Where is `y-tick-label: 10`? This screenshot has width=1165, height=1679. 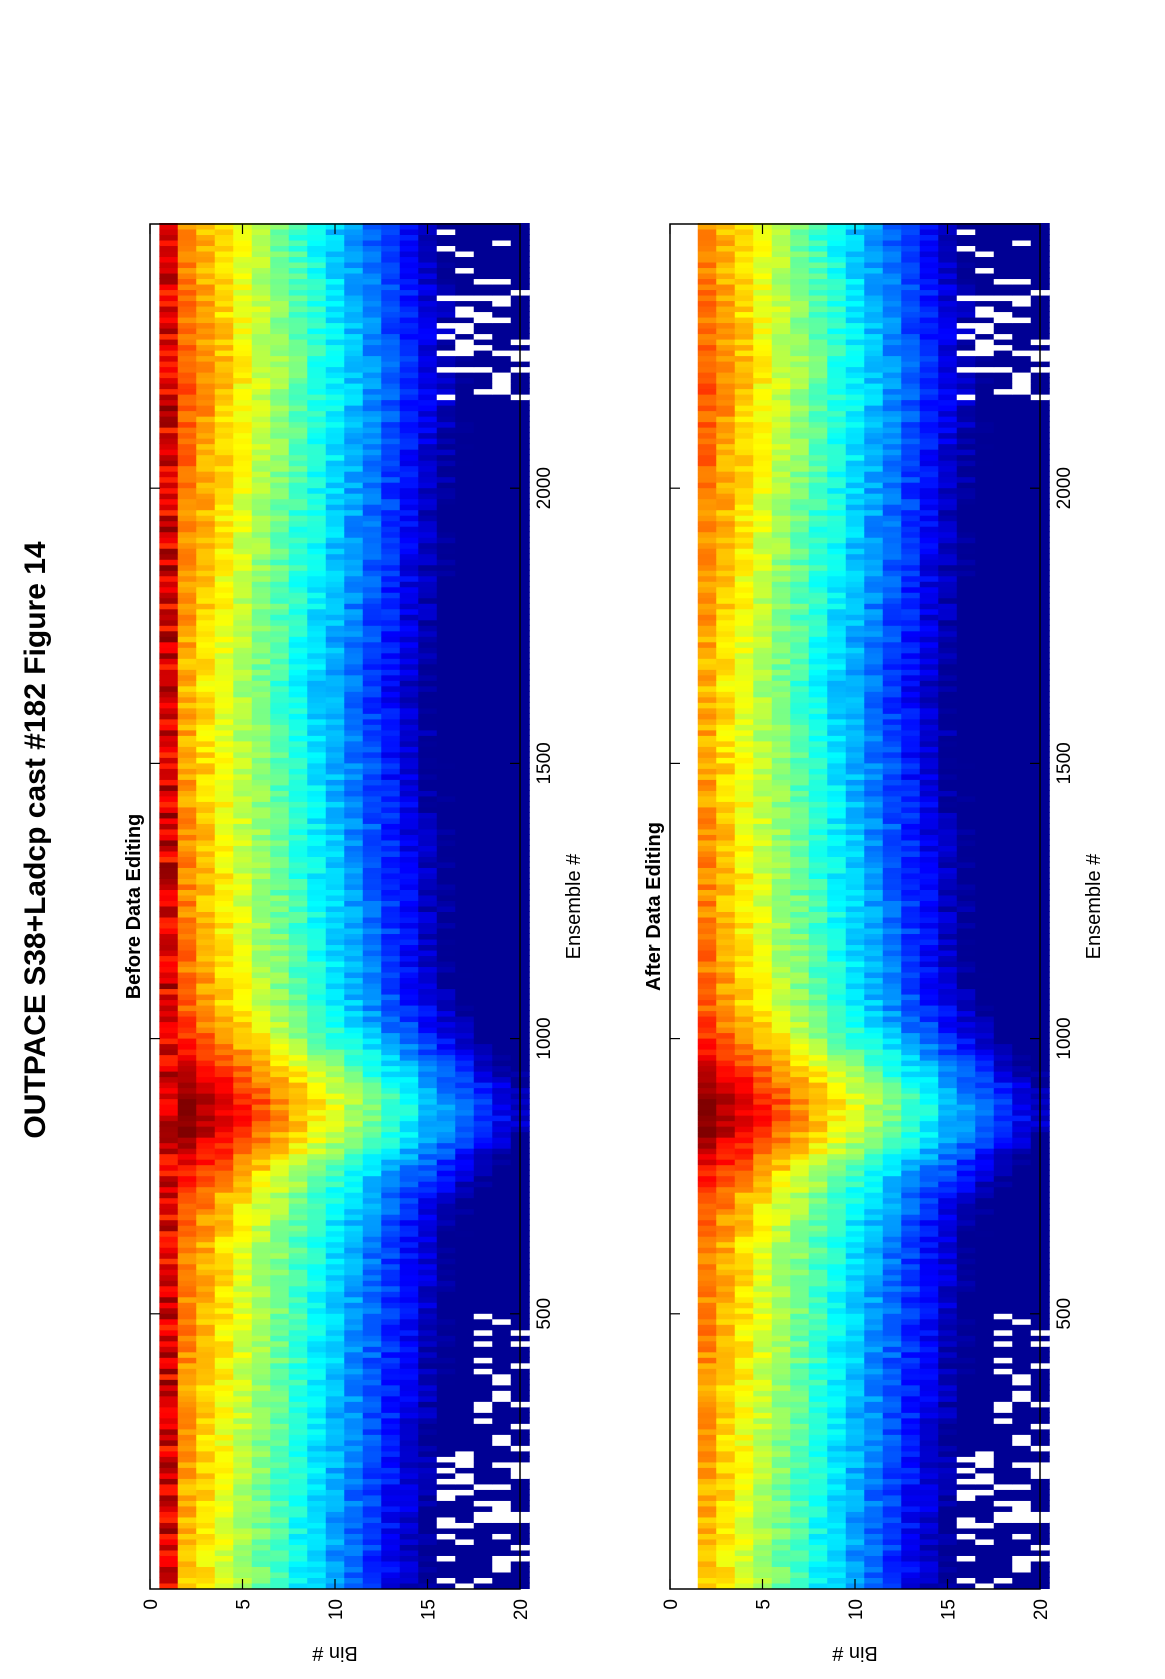
y-tick-label: 10 is located at coordinates (336, 1609).